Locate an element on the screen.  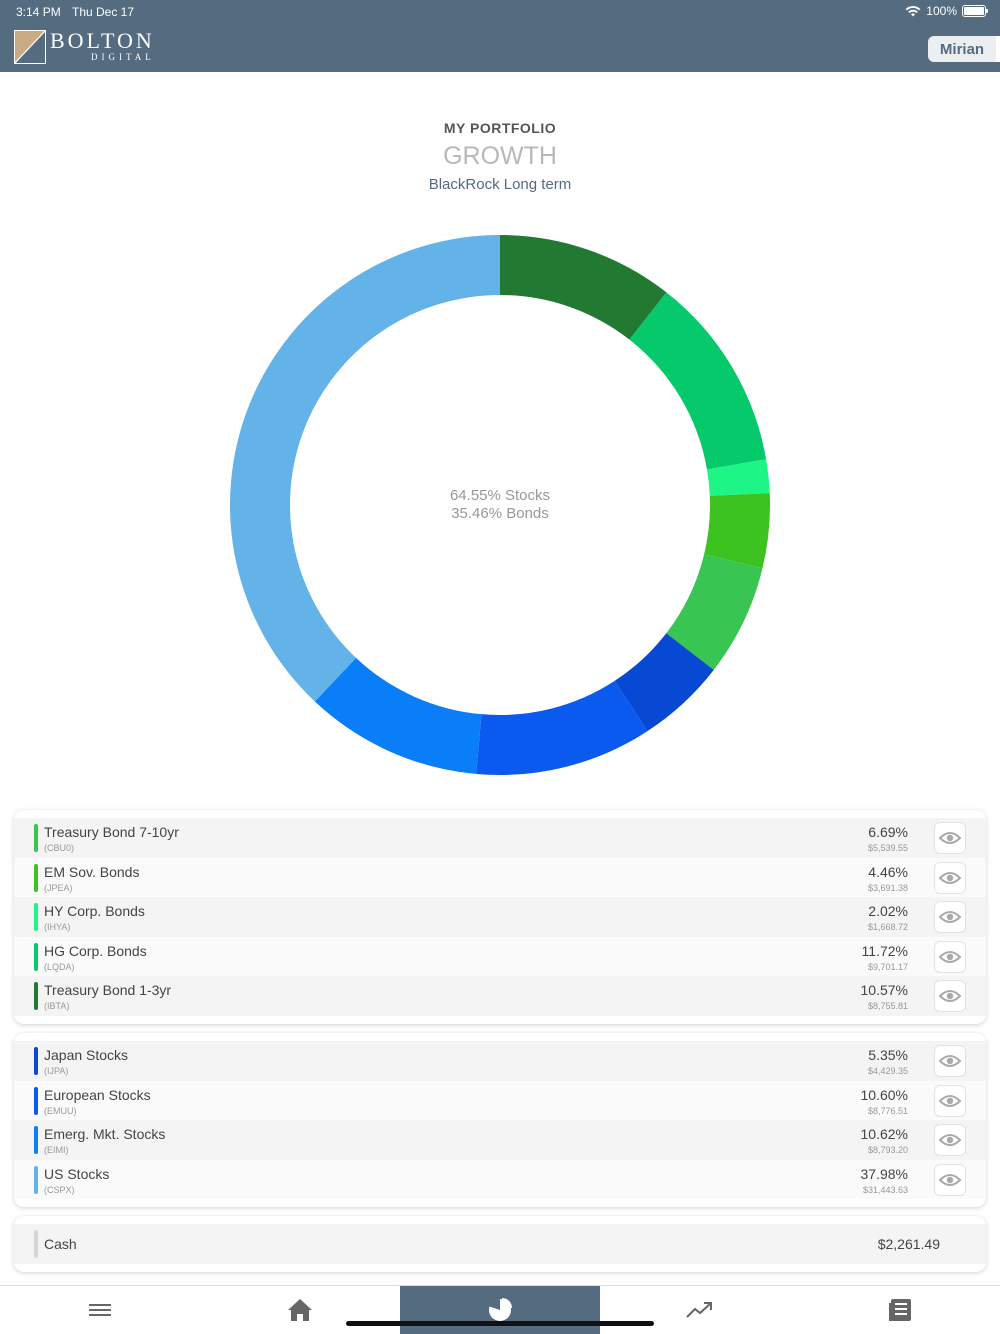
cash-card: Cash $2,261.49 is located at coordinates (500, 1244).